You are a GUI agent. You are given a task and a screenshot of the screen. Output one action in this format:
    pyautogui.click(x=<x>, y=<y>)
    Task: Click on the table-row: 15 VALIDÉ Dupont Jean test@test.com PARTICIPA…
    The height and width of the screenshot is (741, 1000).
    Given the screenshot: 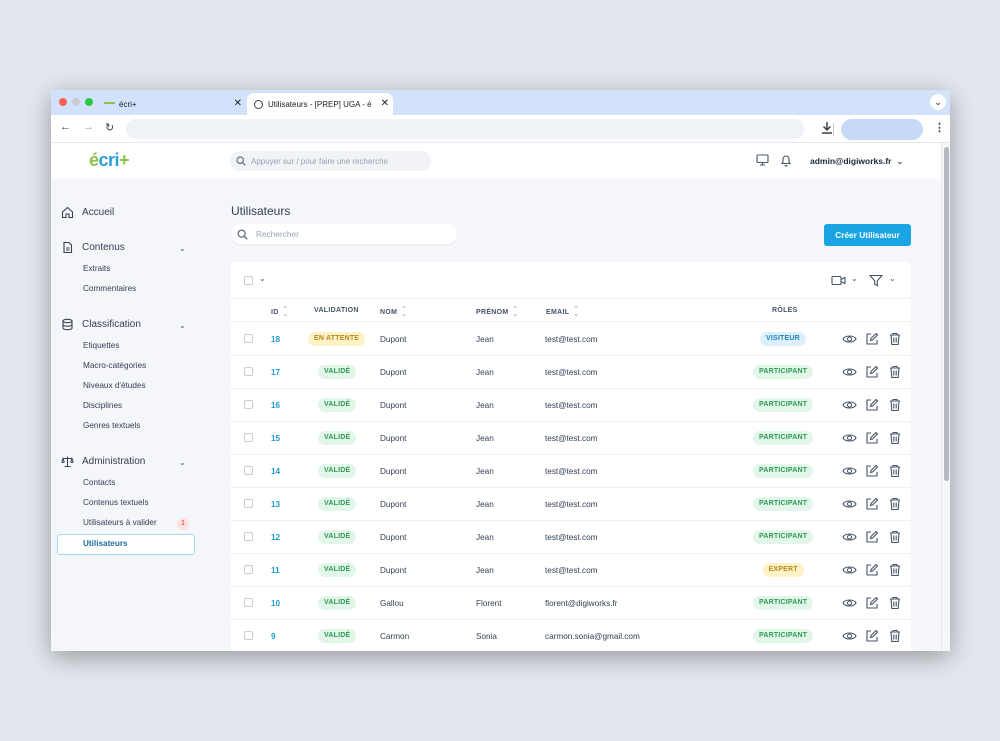 What is the action you would take?
    pyautogui.click(x=571, y=438)
    